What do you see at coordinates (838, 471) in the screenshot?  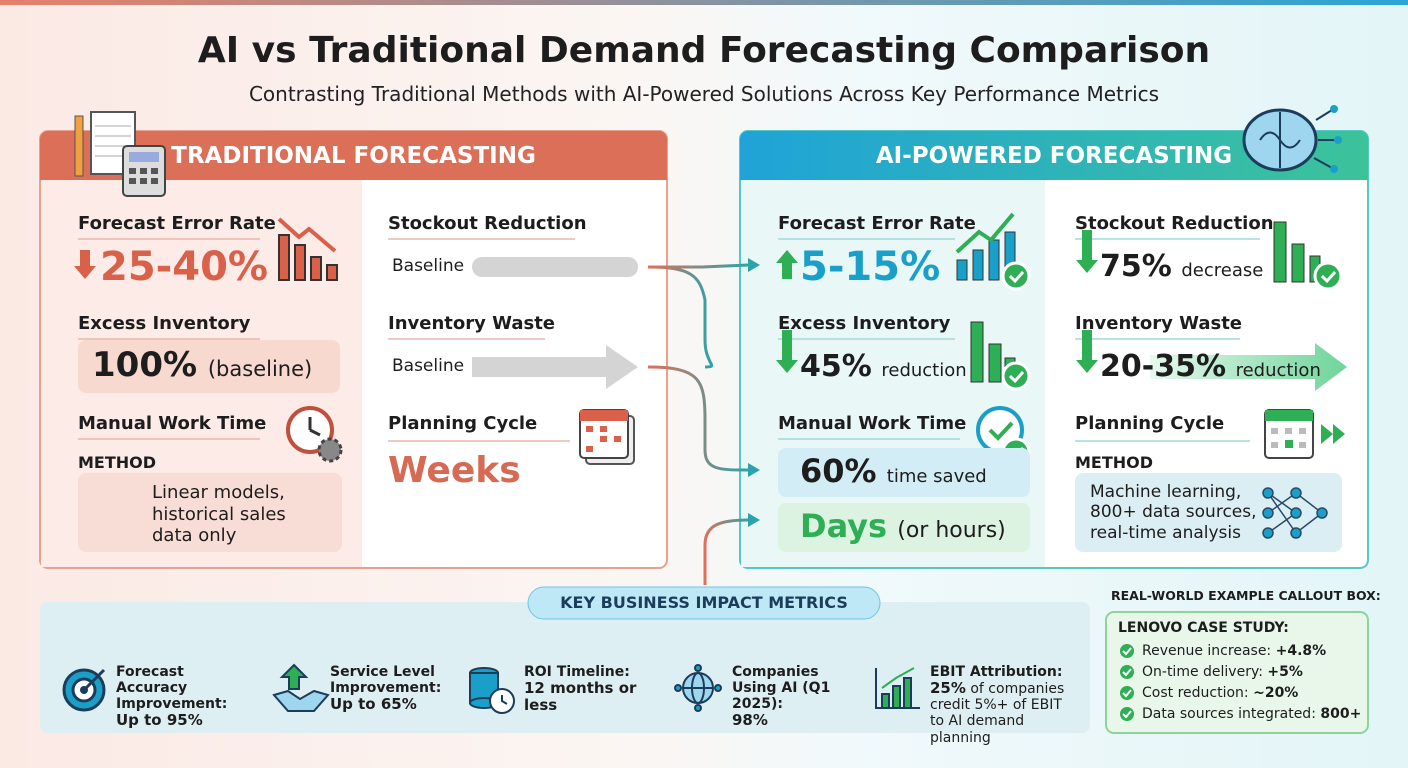 I see `value: 60%` at bounding box center [838, 471].